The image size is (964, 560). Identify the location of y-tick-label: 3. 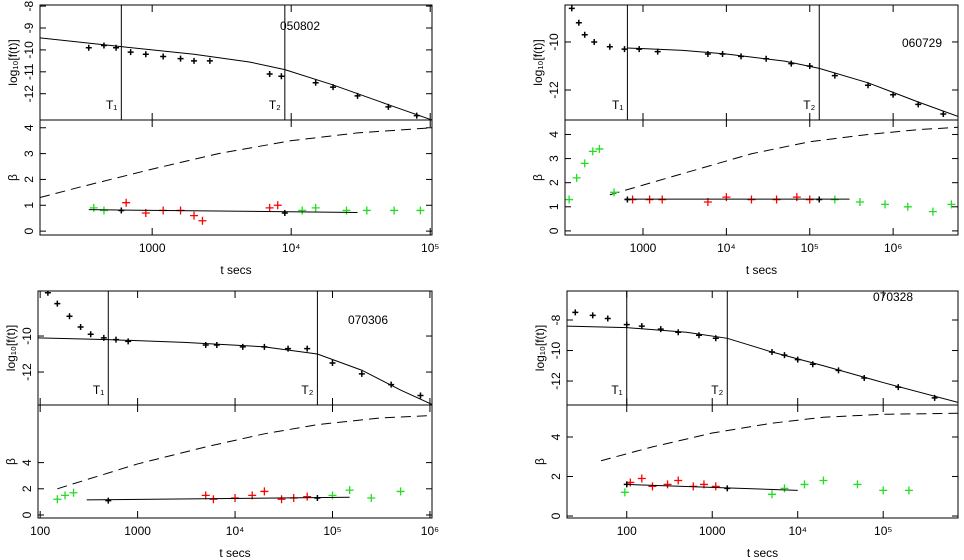
(554, 158).